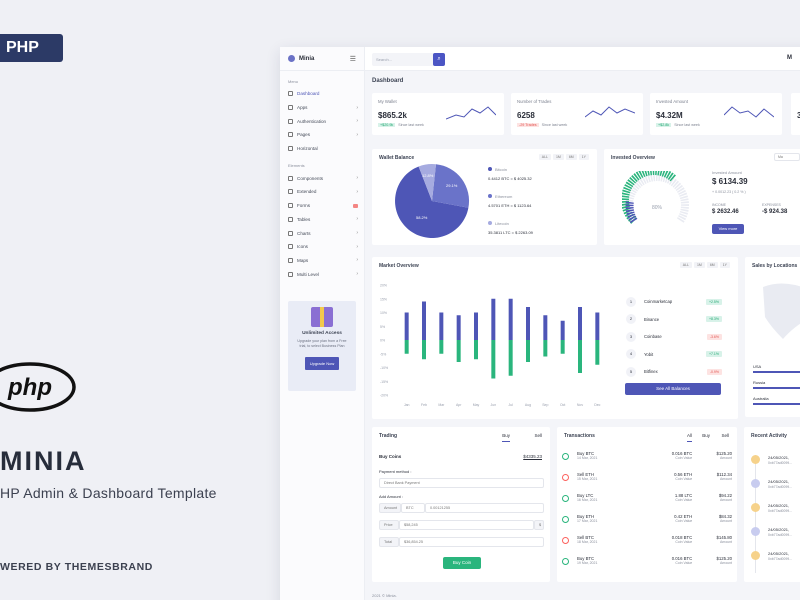  What do you see at coordinates (310, 178) in the screenshot?
I see `sidebar-item-label: Components` at bounding box center [310, 178].